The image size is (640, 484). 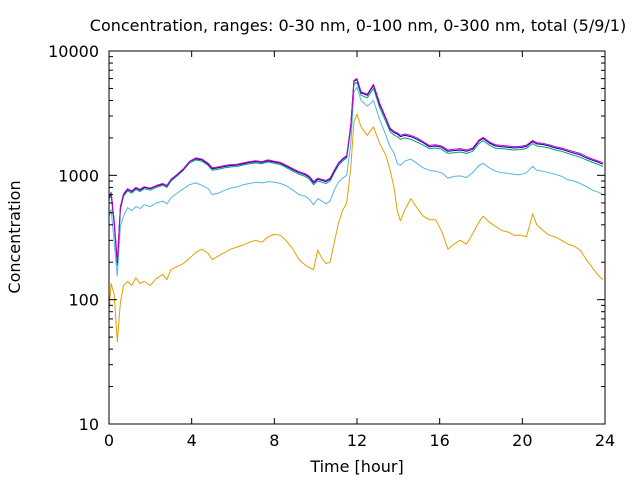 I want to click on y-tick-label: 10, so click(x=89, y=424).